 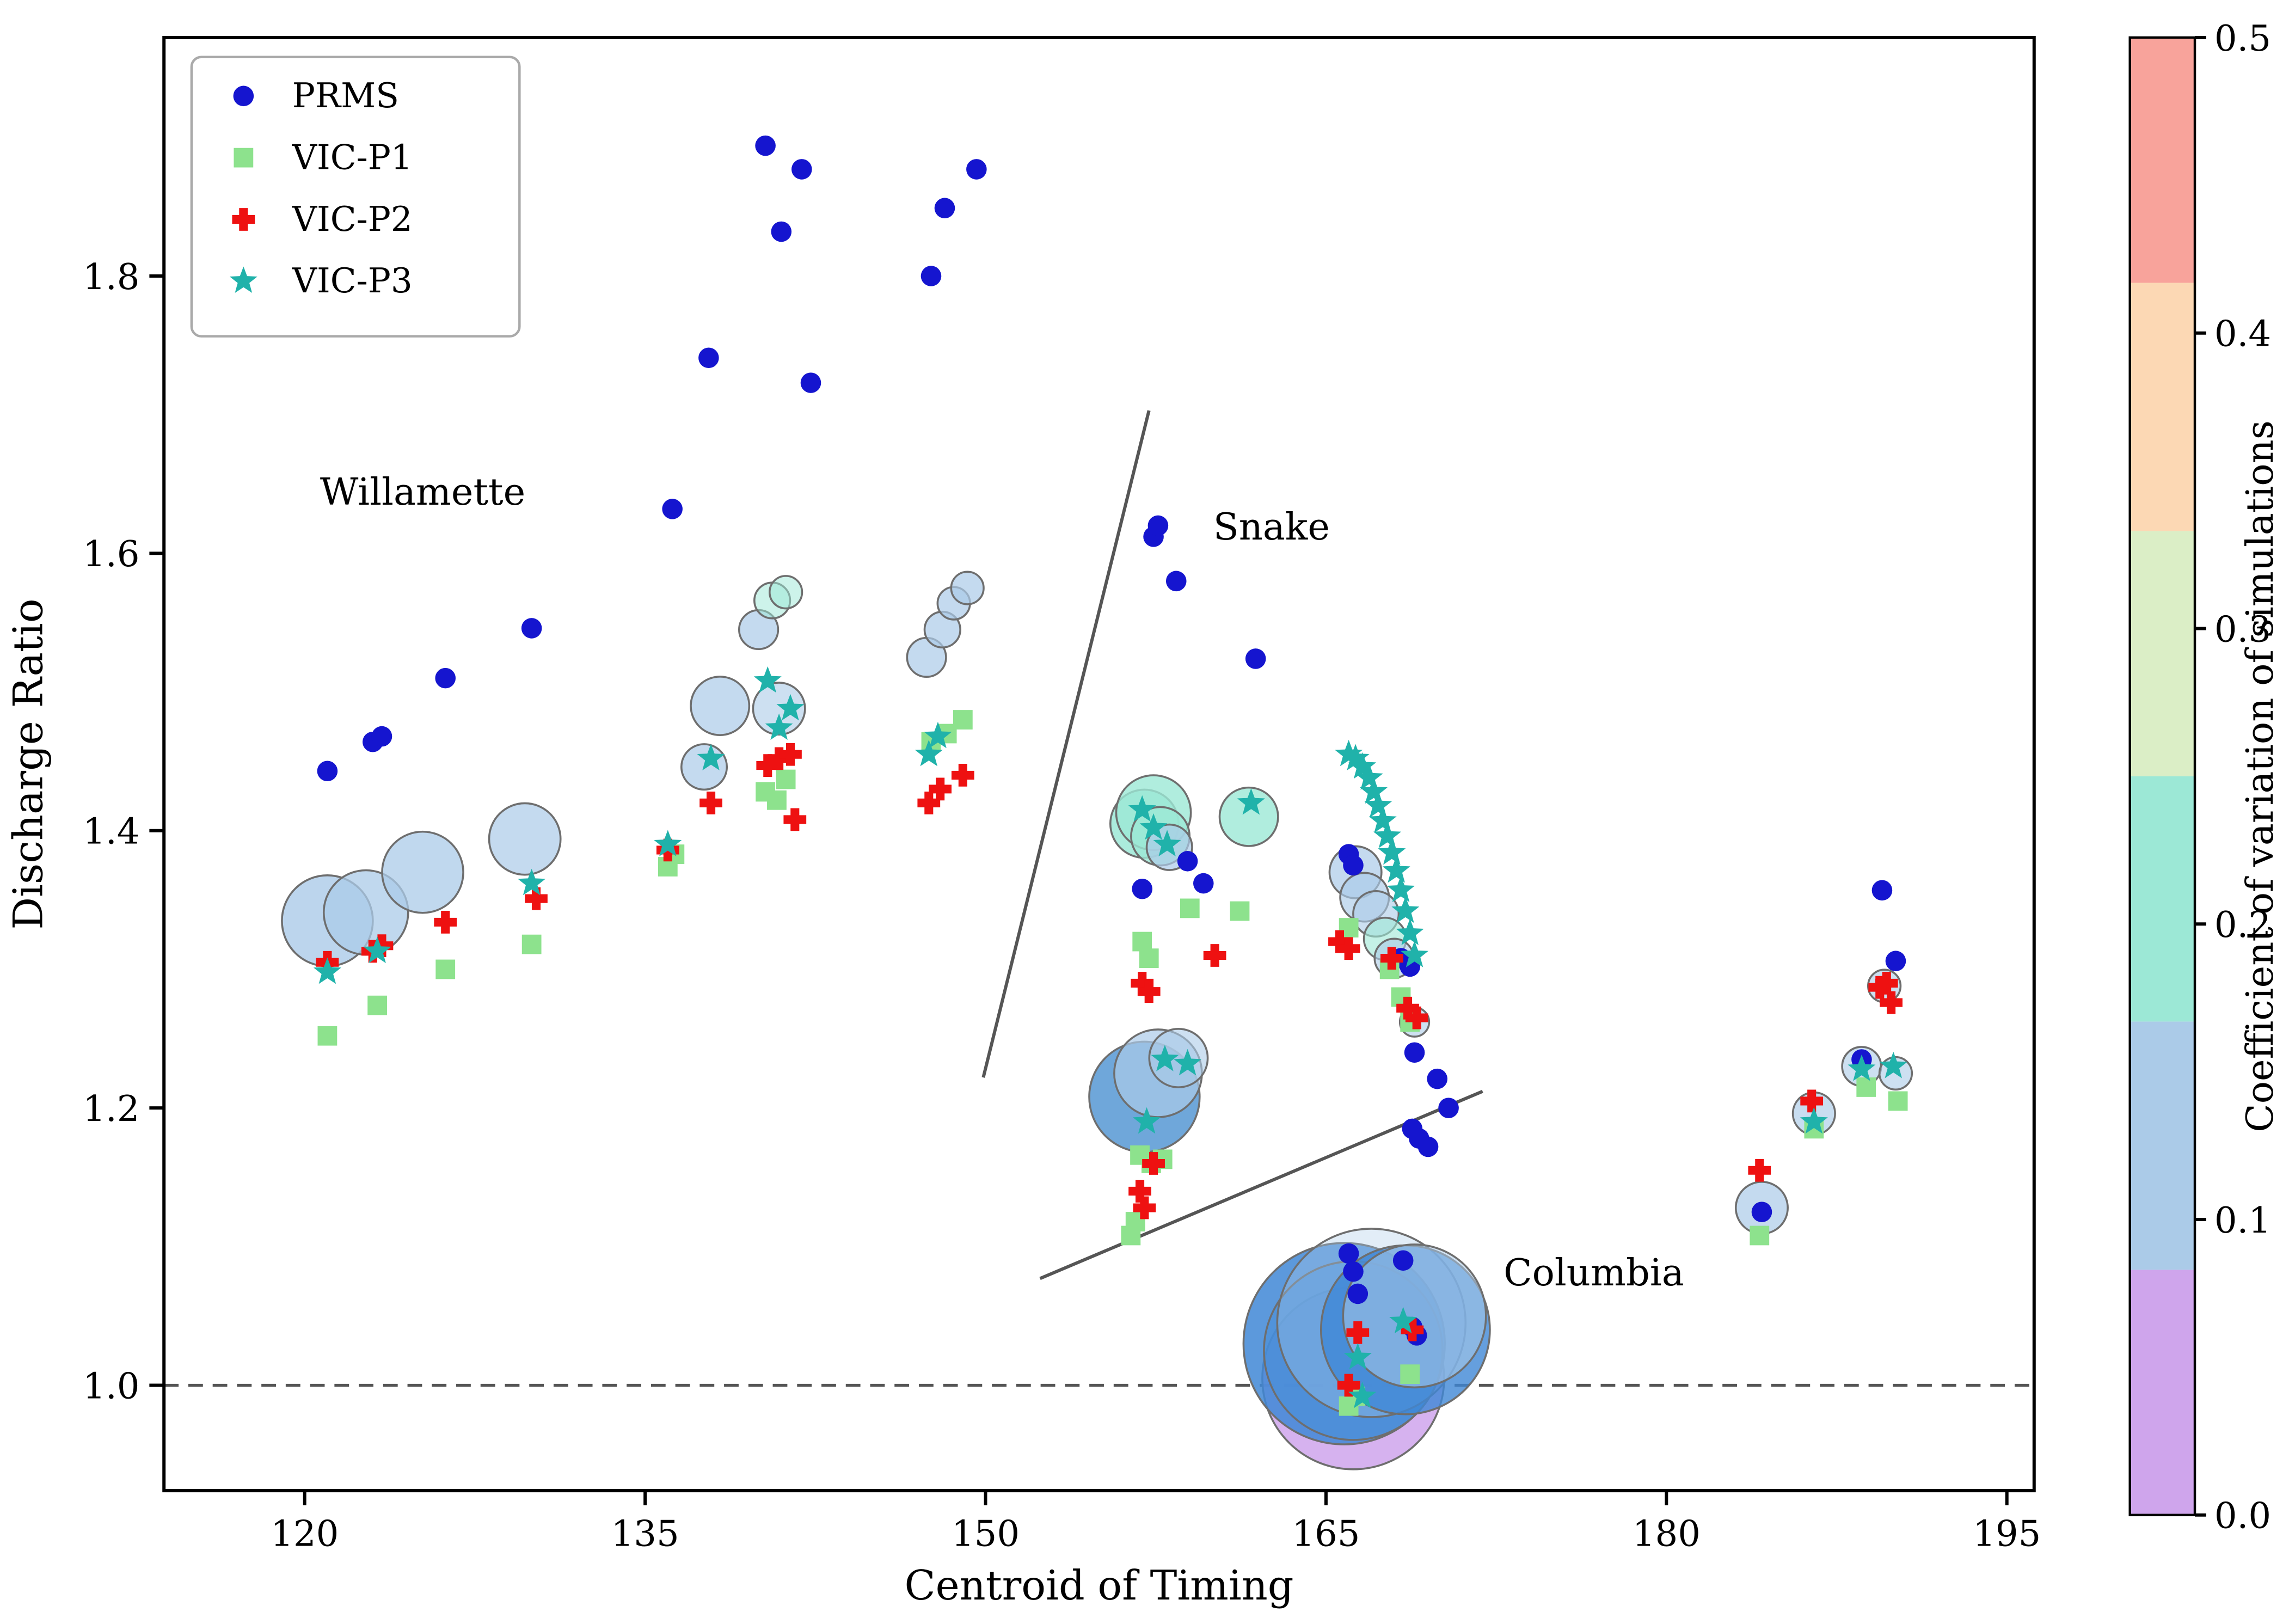 What do you see at coordinates (645, 1533) in the screenshot?
I see `x-tick-label: 135` at bounding box center [645, 1533].